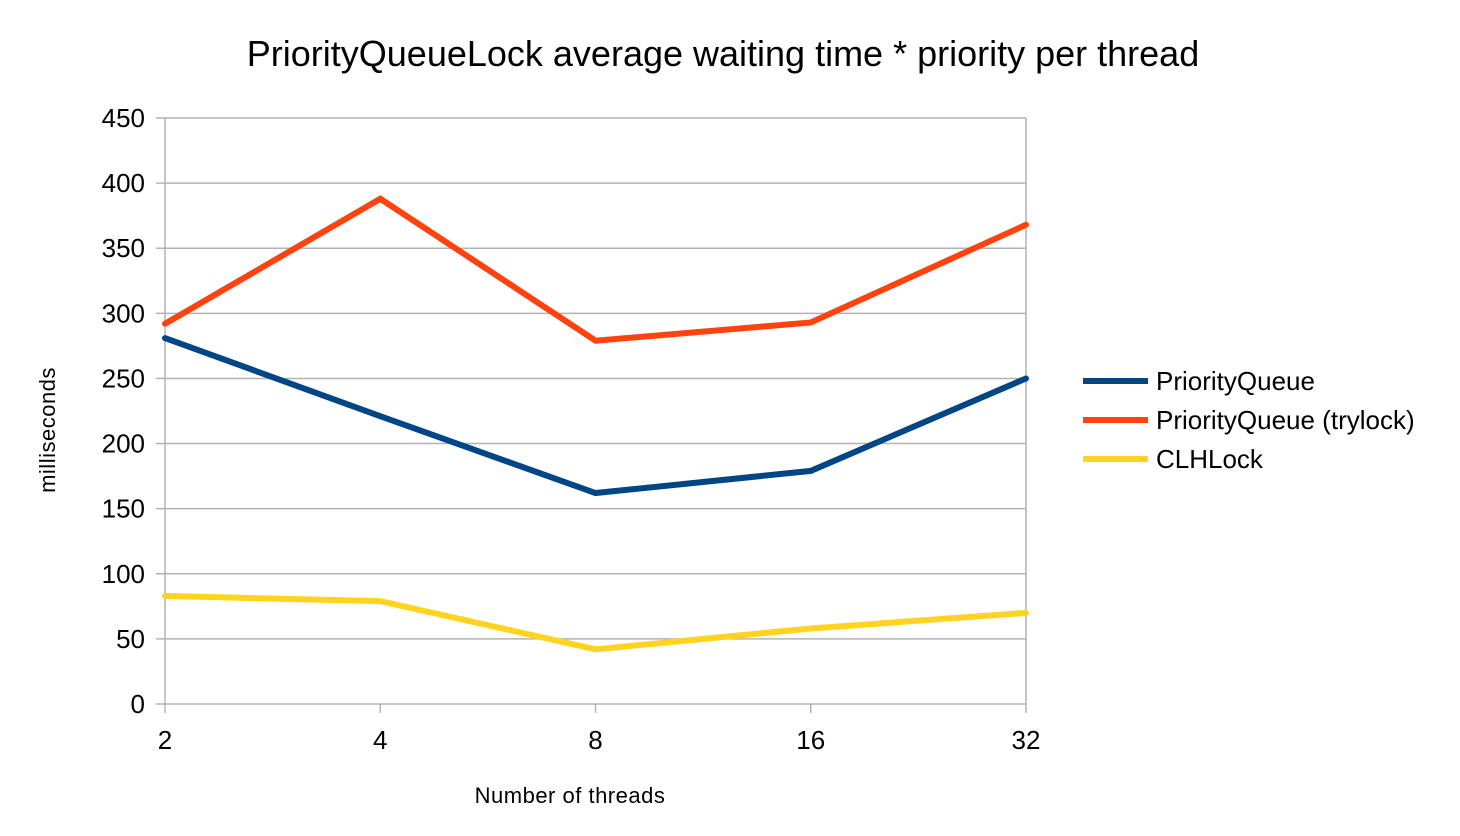  I want to click on y-tick-label: 250, so click(123, 378).